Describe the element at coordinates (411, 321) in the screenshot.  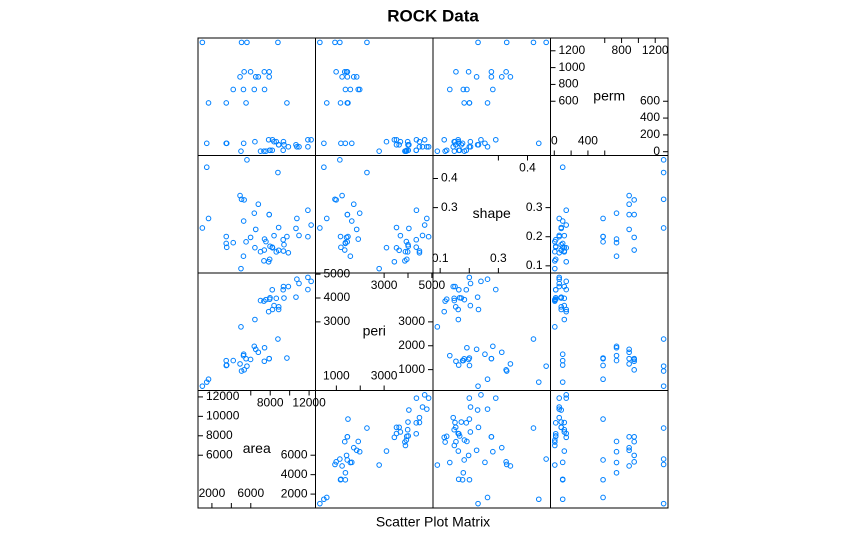
I see `tick-label: 3000` at that location.